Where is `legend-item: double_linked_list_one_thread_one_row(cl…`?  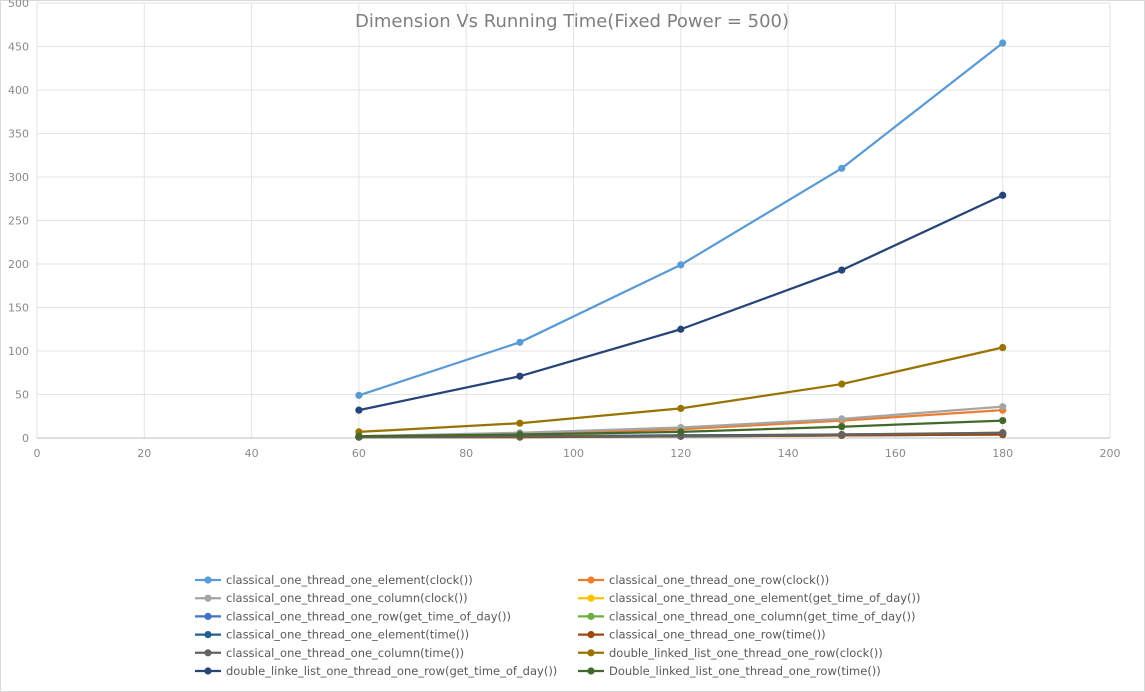
legend-item: double_linked_list_one_thread_one_row(cl… is located at coordinates (730, 653).